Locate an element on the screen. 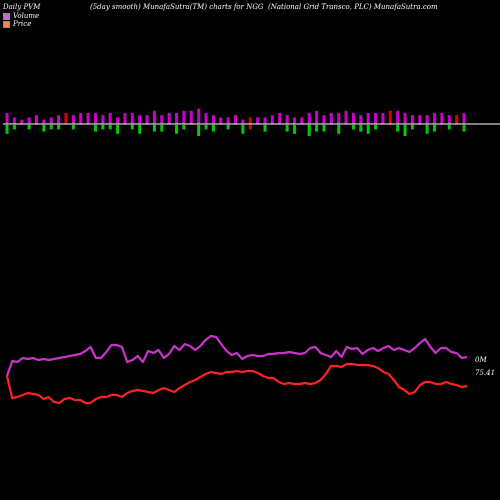 Image resolution: width=500 pixels, height=500 pixels. volume-bars is located at coordinates (235, 122).